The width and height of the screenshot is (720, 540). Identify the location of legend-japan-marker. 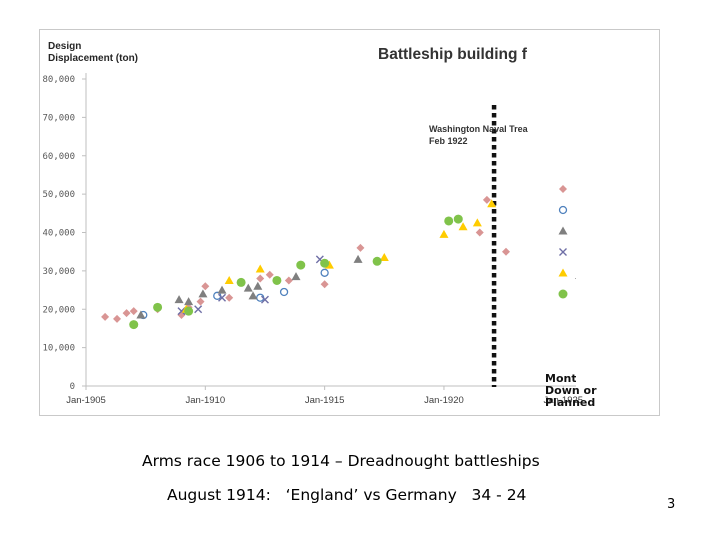
(563, 272).